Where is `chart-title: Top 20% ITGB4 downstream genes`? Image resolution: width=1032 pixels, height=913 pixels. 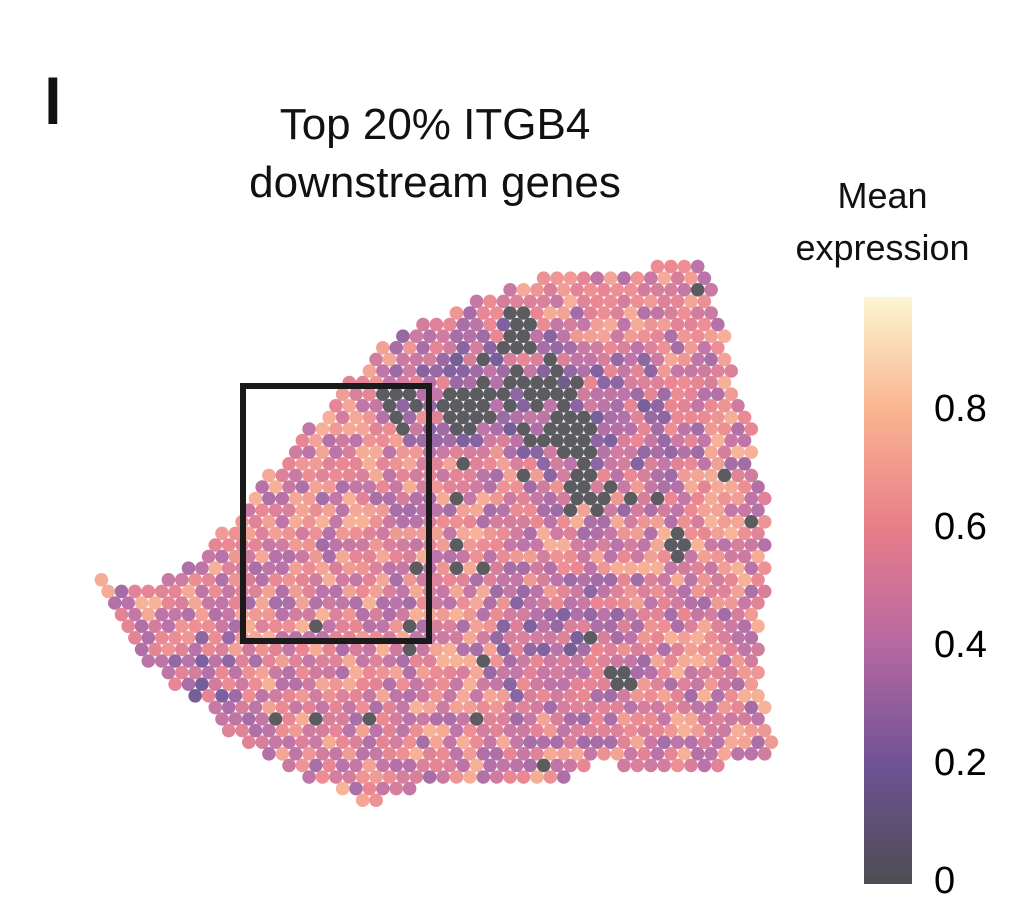
chart-title: Top 20% ITGB4 downstream genes is located at coordinates (435, 154).